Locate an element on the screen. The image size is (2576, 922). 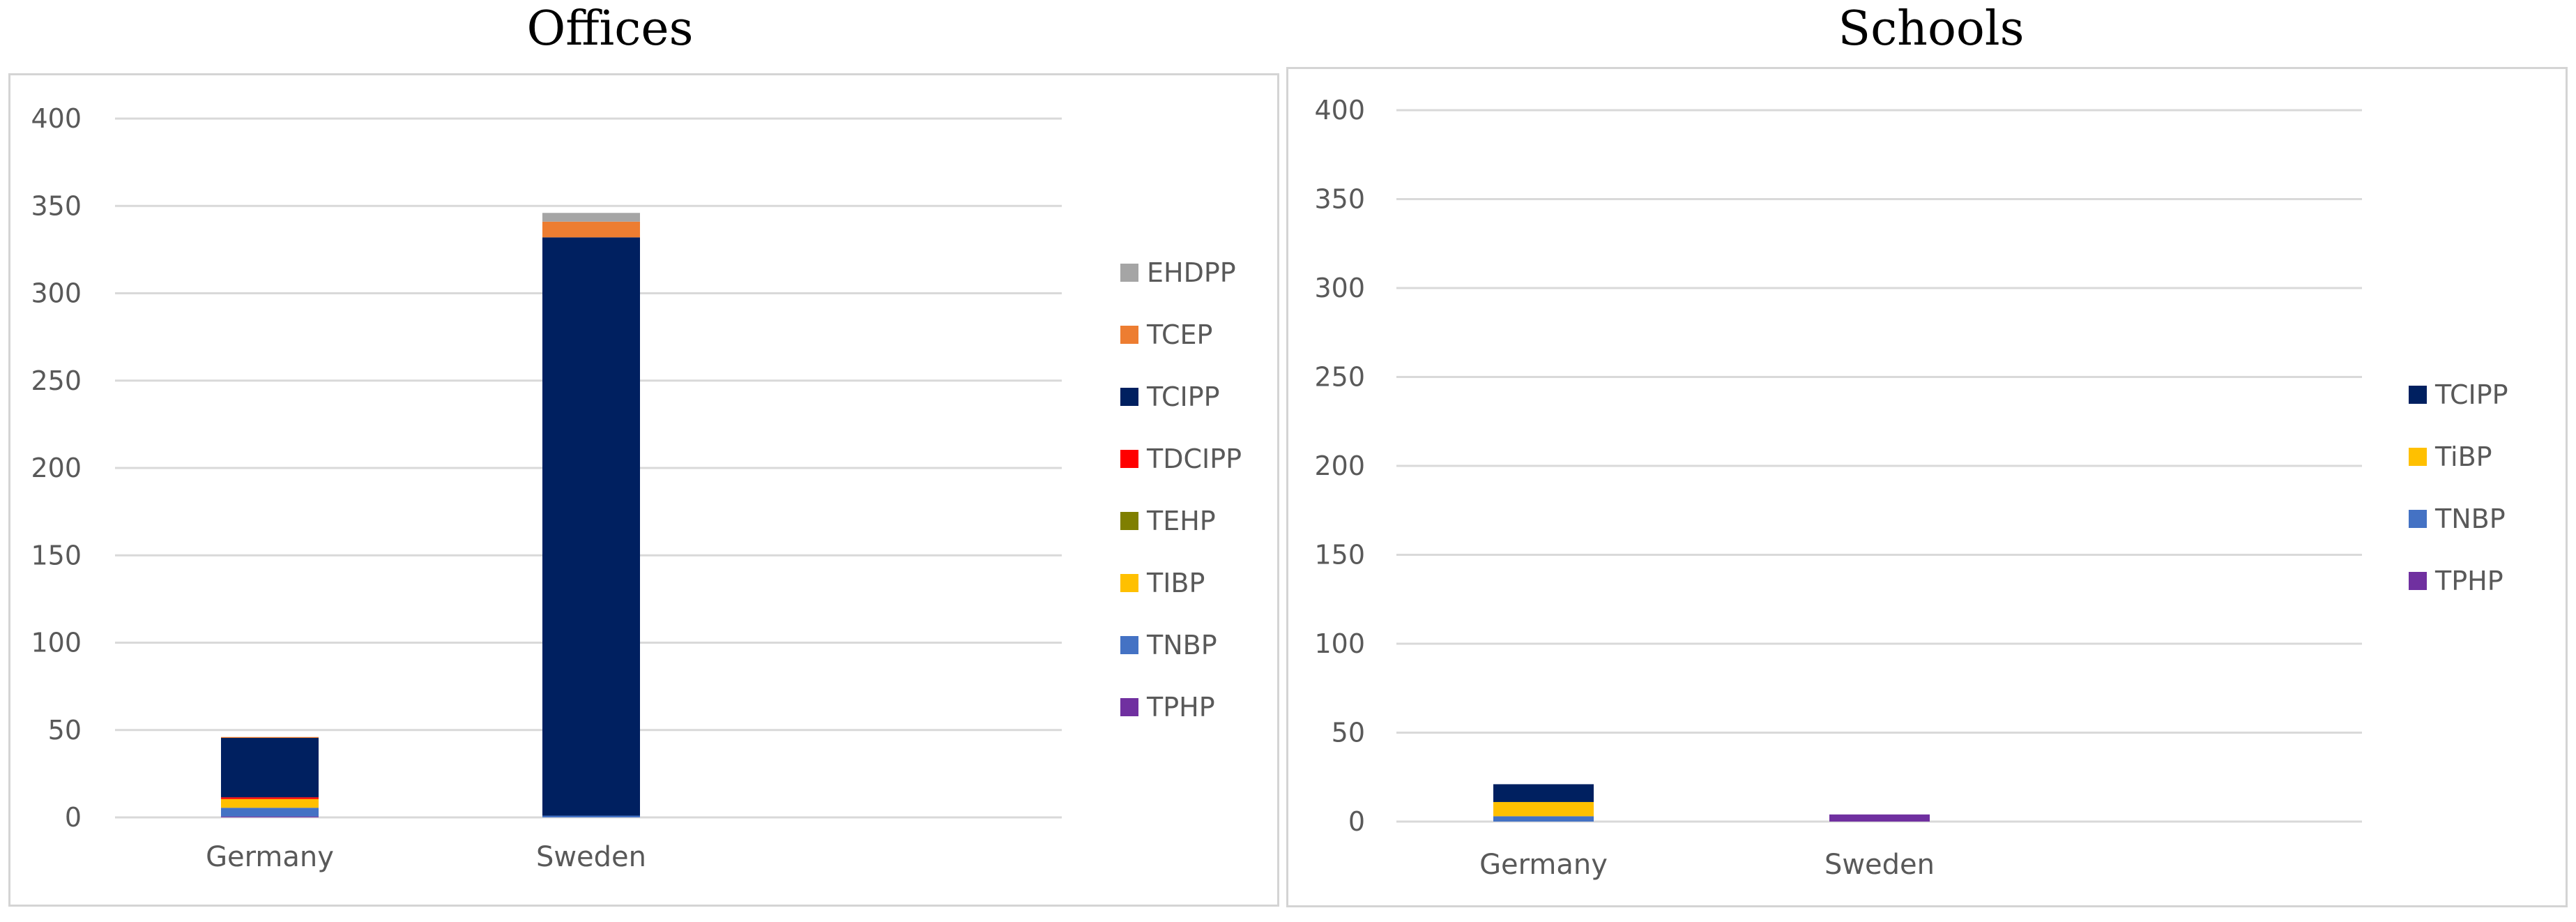
offices-y-tick-label: 250 is located at coordinates (57, 381).